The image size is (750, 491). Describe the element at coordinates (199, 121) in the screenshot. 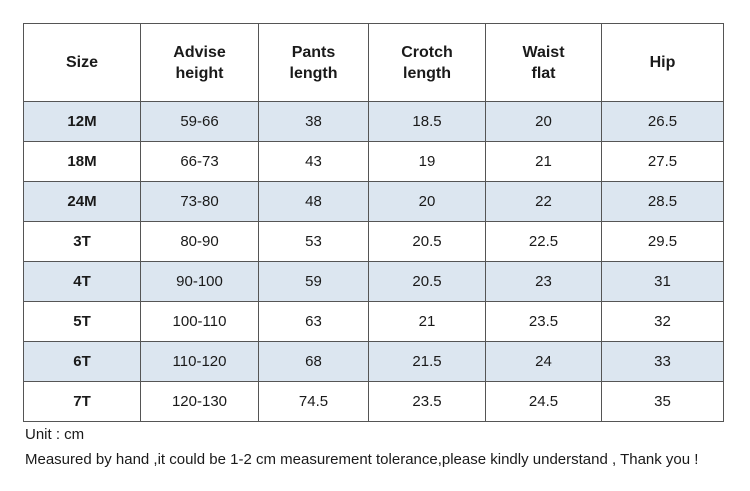

I see `advise-height-cell: 59-66` at that location.